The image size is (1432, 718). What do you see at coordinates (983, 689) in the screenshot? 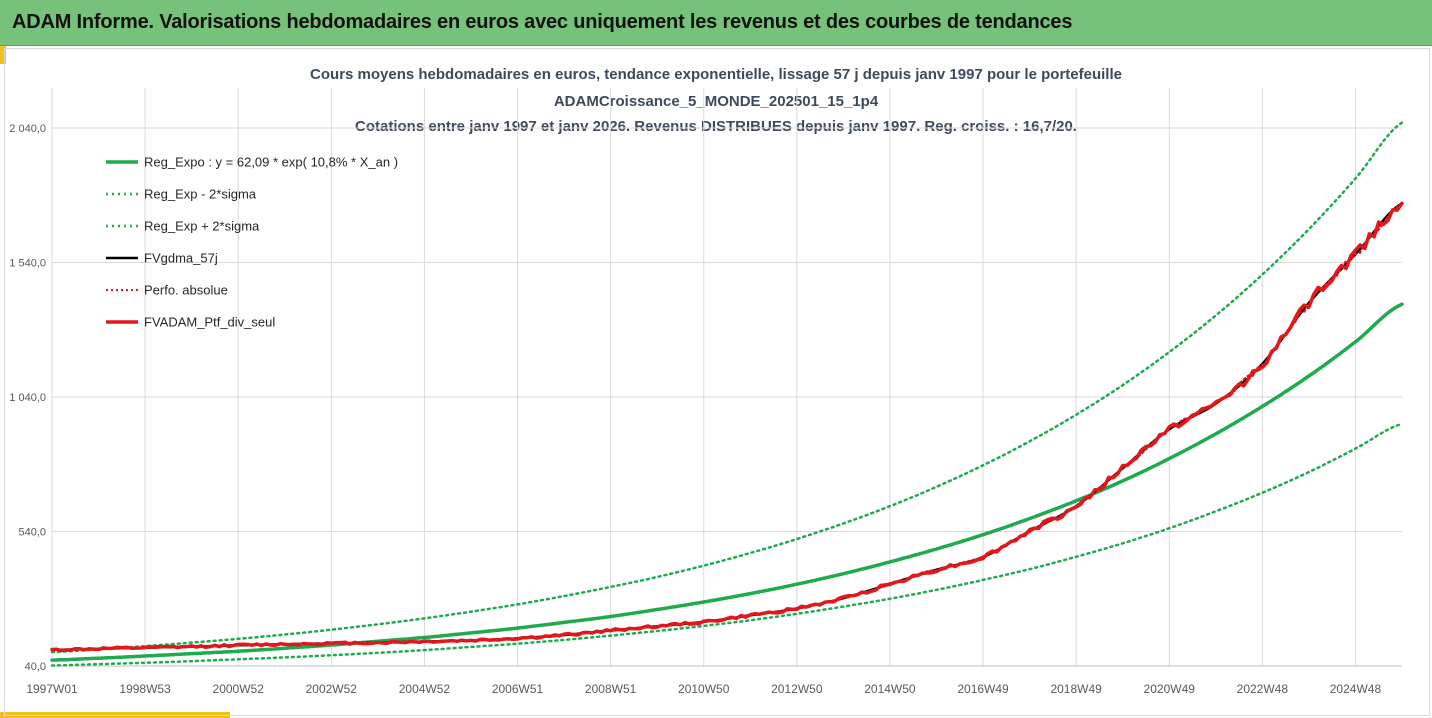
I see `x-tick-label: 2016W49` at bounding box center [983, 689].